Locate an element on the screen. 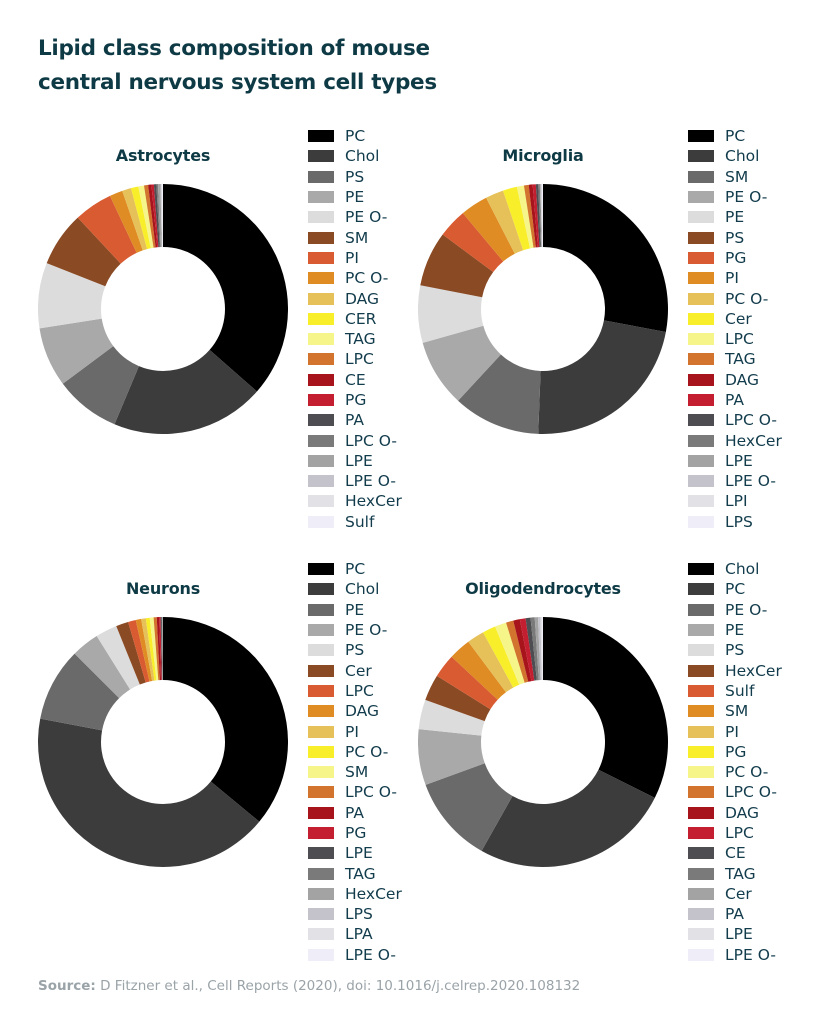 The height and width of the screenshot is (1024, 815). legend-item-cer: Cer is located at coordinates (355, 670).